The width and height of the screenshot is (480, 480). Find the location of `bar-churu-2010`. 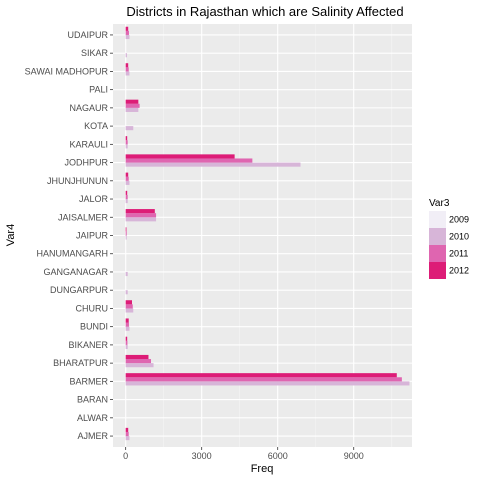

bar-churu-2010 is located at coordinates (130, 310).